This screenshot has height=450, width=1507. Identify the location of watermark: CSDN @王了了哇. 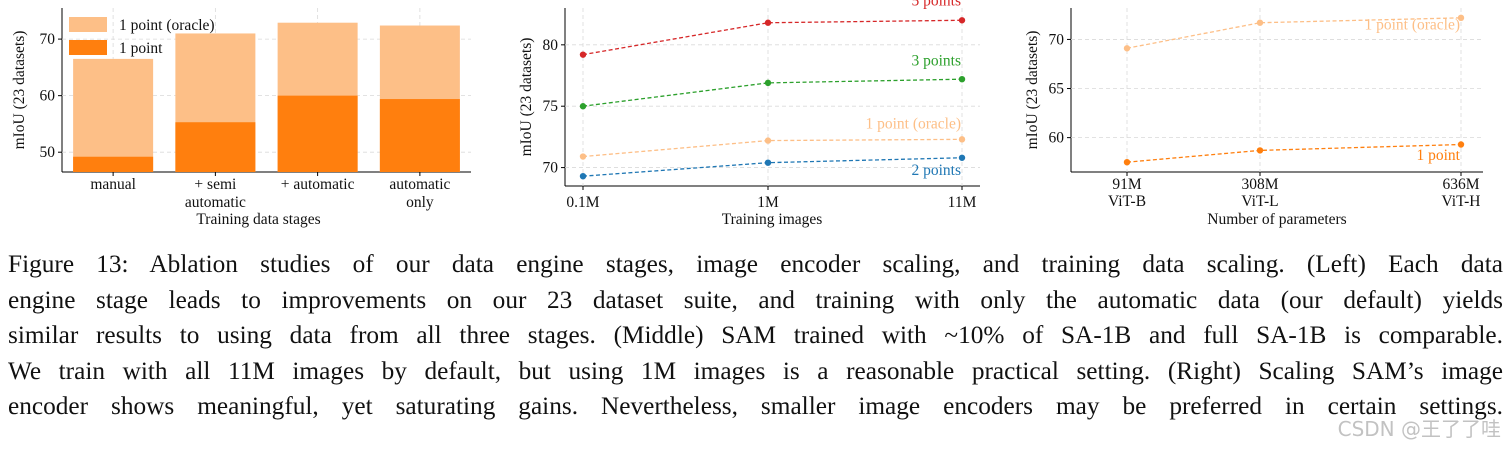
(1419, 429).